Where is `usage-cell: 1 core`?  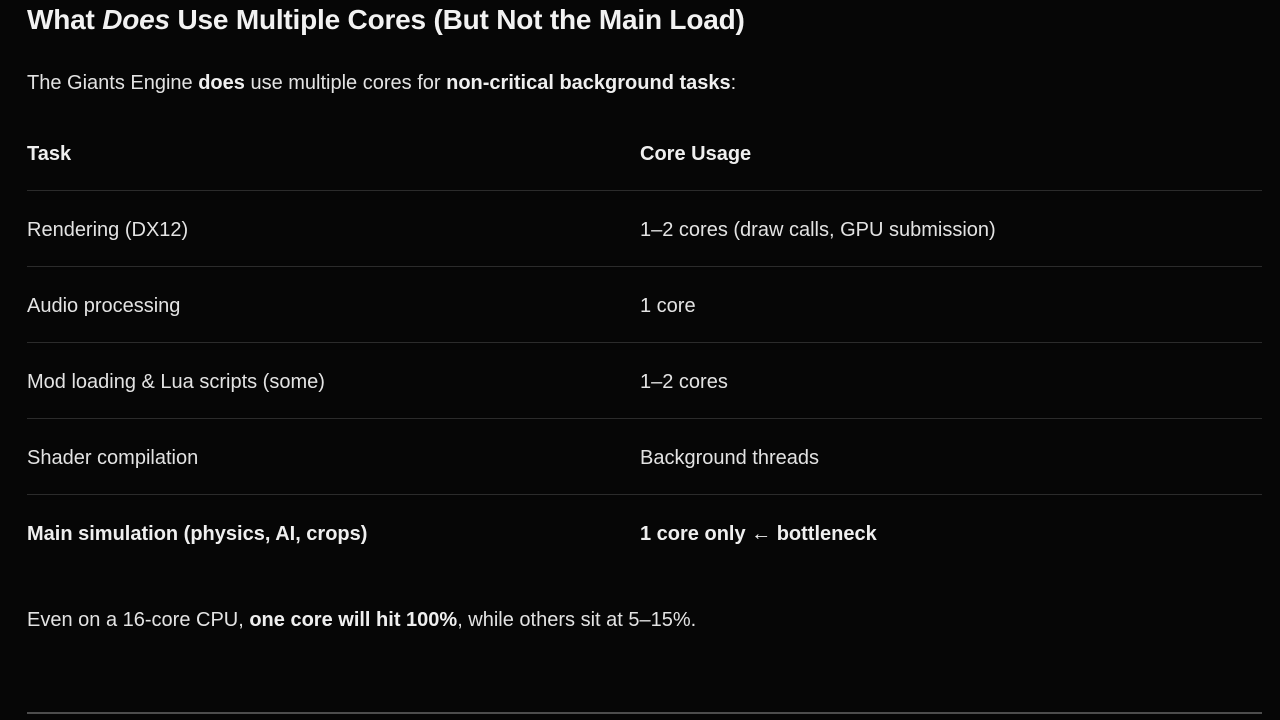
usage-cell: 1 core is located at coordinates (951, 304).